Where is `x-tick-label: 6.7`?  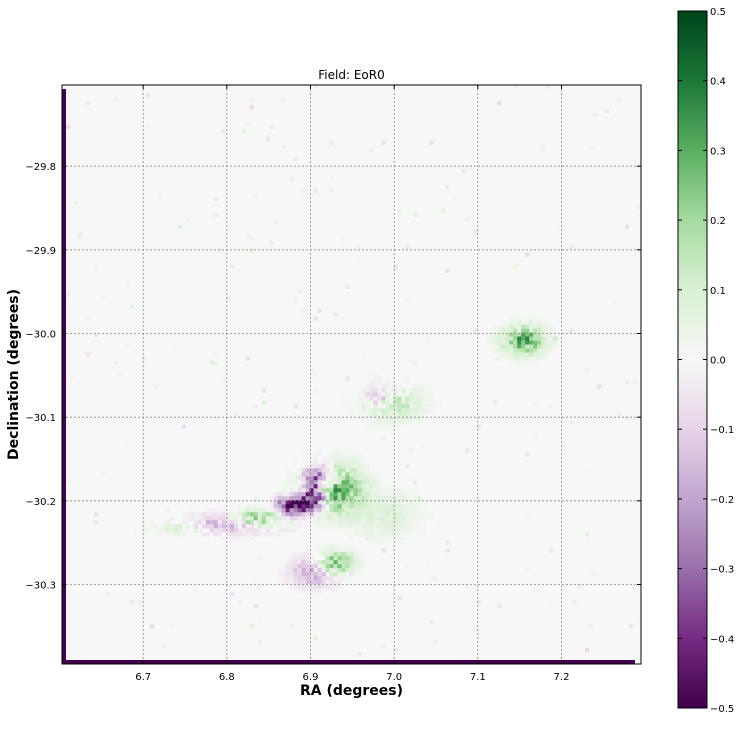
x-tick-label: 6.7 is located at coordinates (143, 677).